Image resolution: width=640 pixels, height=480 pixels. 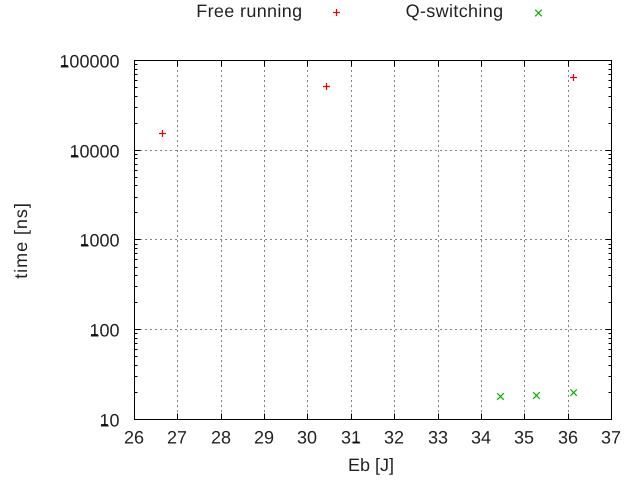 What do you see at coordinates (221, 438) in the screenshot?
I see `svg-text: 28` at bounding box center [221, 438].